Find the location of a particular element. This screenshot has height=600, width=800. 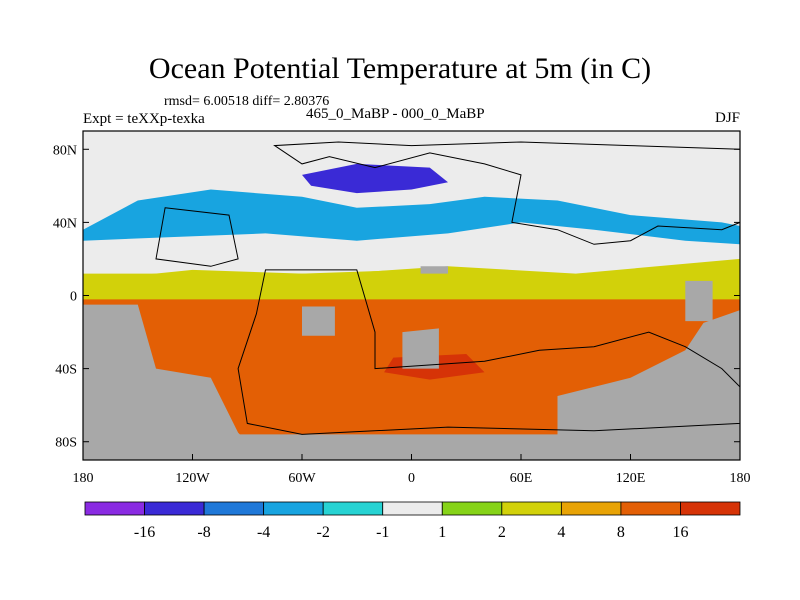

colorbar-label: -2 is located at coordinates (323, 532).